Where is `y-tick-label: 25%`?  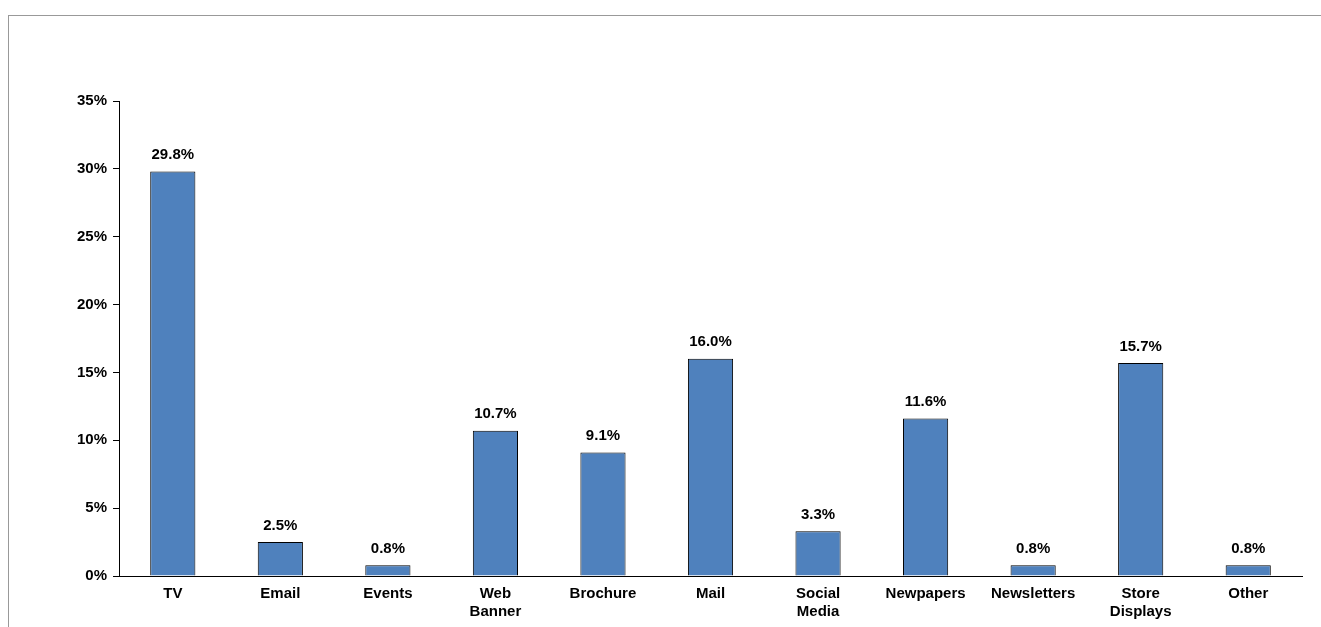 y-tick-label: 25% is located at coordinates (92, 235).